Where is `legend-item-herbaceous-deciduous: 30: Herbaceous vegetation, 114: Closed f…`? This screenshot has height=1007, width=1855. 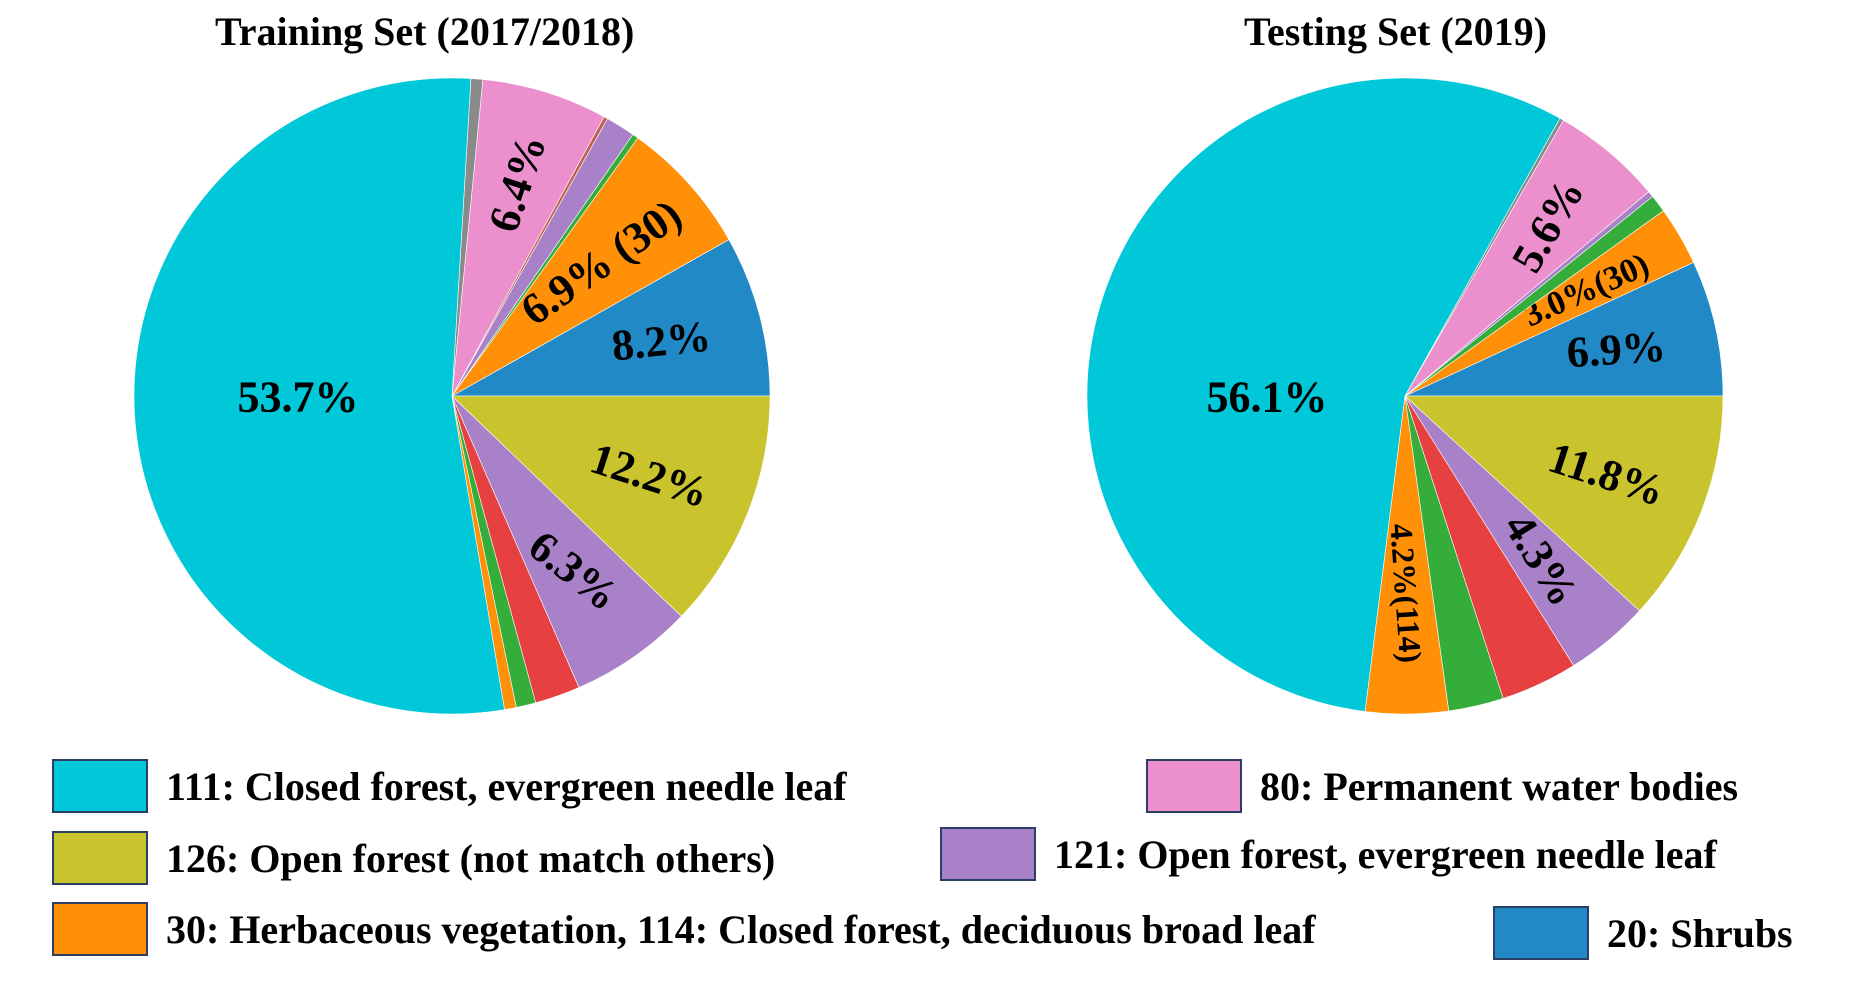 legend-item-herbaceous-deciduous: 30: Herbaceous vegetation, 114: Closed f… is located at coordinates (684, 929).